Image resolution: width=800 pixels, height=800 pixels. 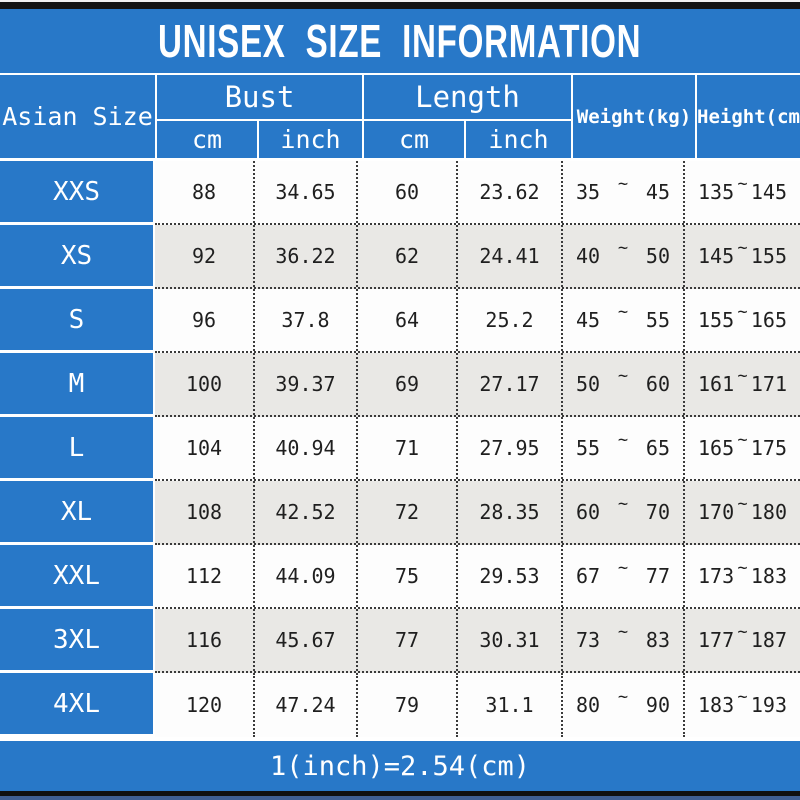 I want to click on table-row: XXL 112 44.09 75 29.53 67 ~ 77 173 ~ 183, so click(x=400, y=577).